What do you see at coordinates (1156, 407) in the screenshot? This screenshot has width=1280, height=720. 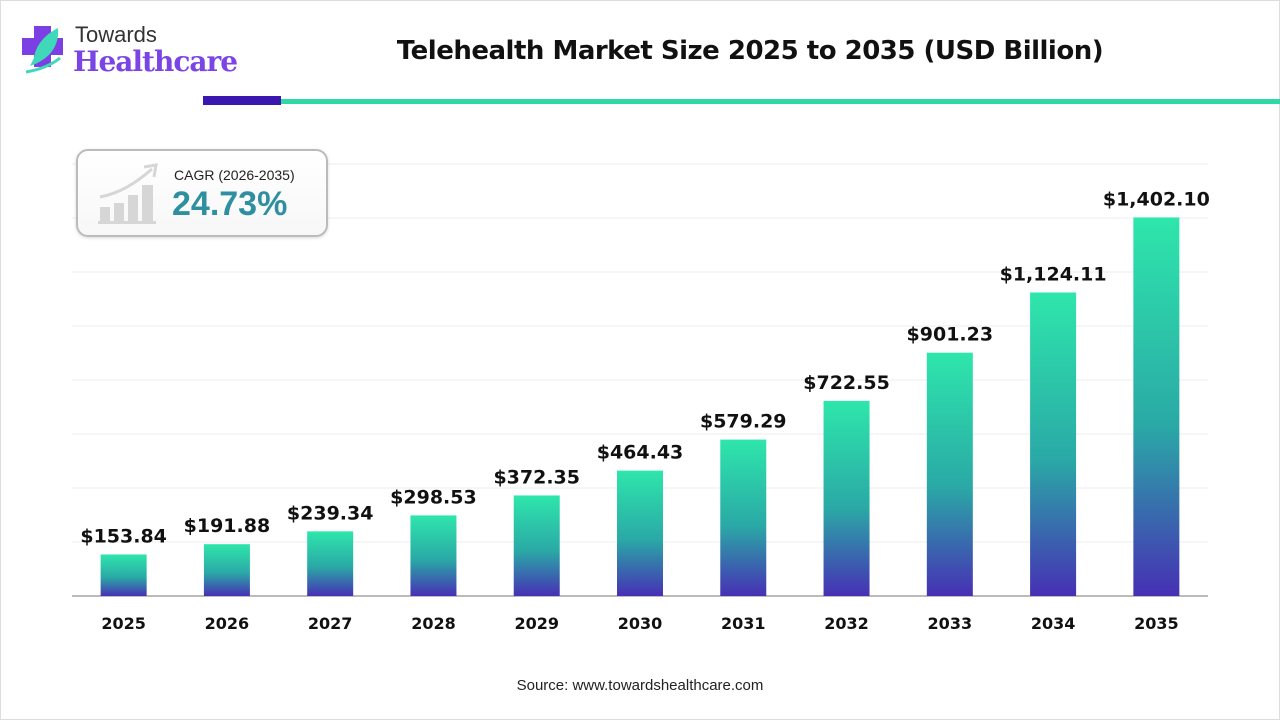 I see `bar-2035` at bounding box center [1156, 407].